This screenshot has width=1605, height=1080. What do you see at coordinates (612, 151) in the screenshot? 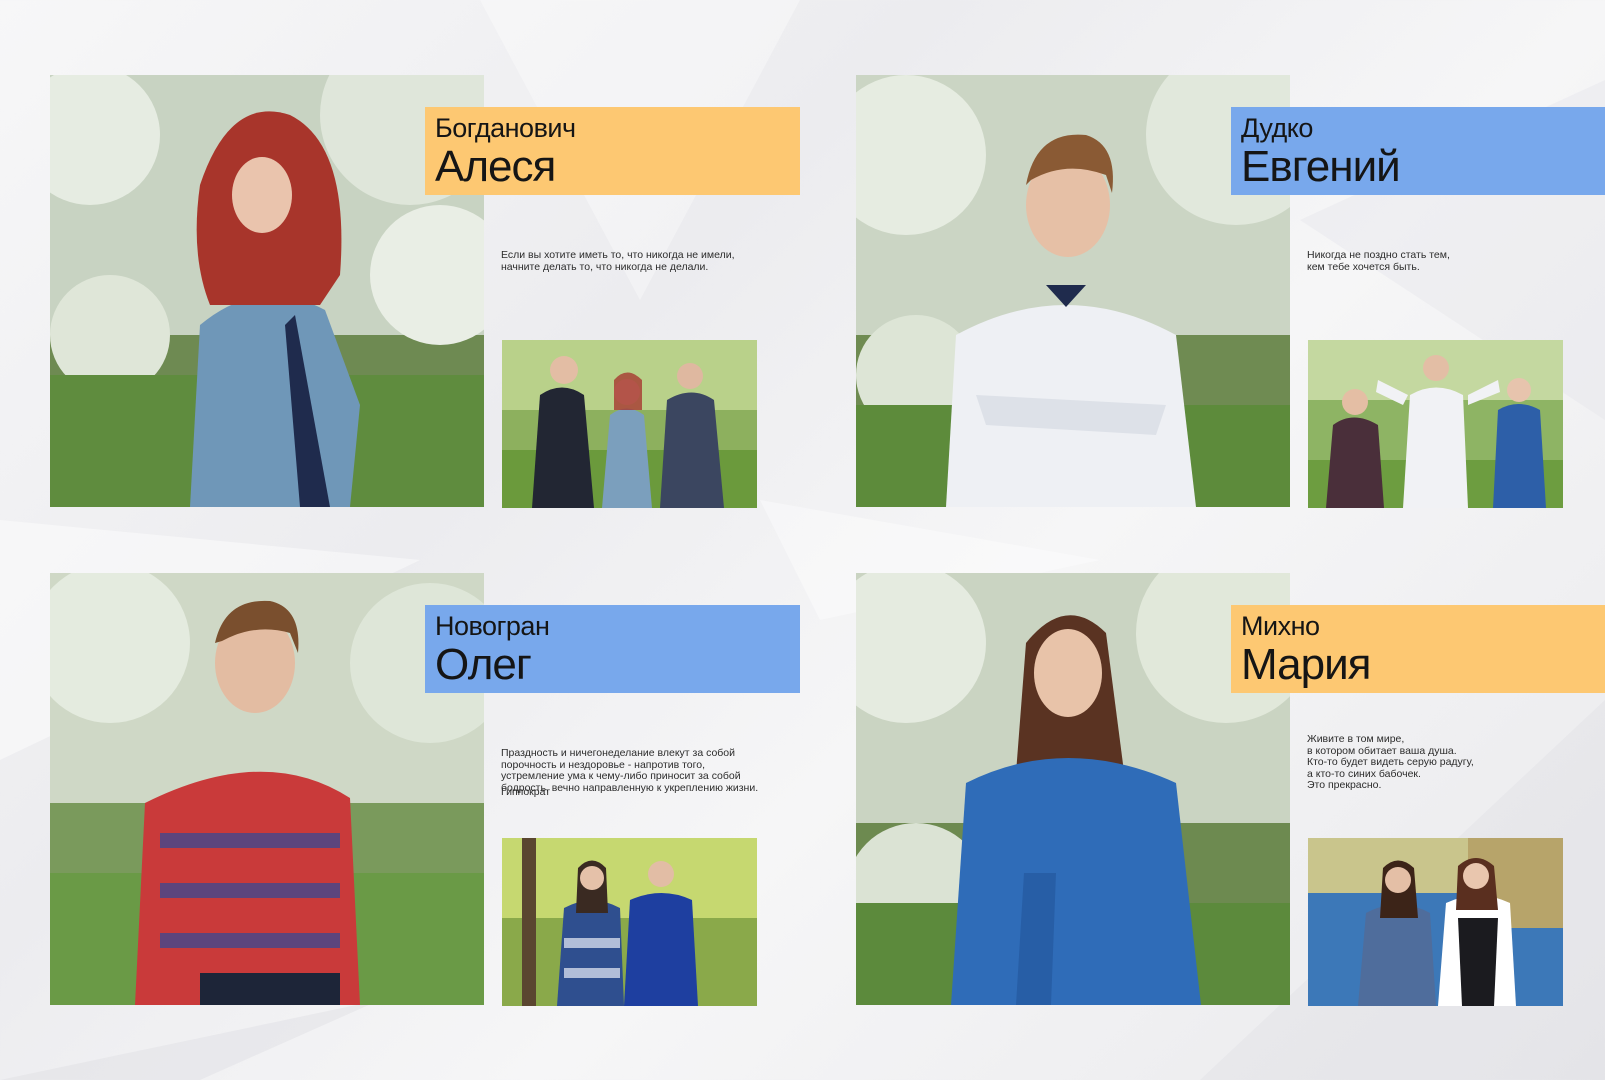
I see `name-banner: Богданович Алеся` at bounding box center [612, 151].